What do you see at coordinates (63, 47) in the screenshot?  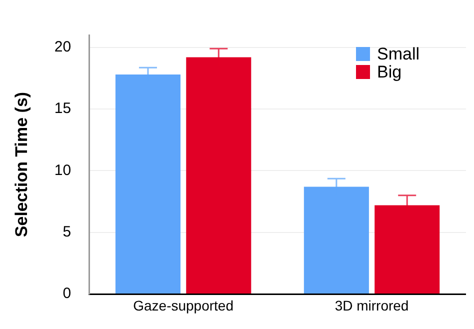 I see `y-tick-label: 20` at bounding box center [63, 47].